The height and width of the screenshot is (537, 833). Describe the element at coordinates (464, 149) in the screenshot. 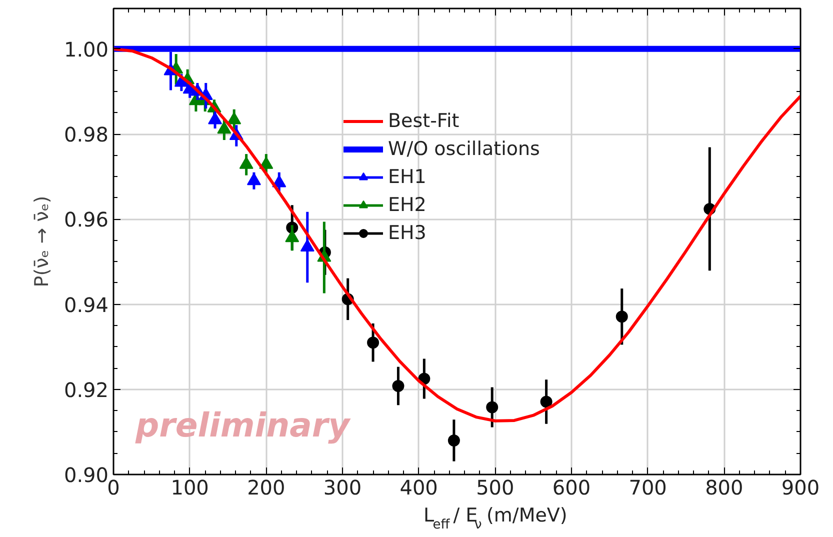

I see `legend-label: W/O oscillations` at that location.